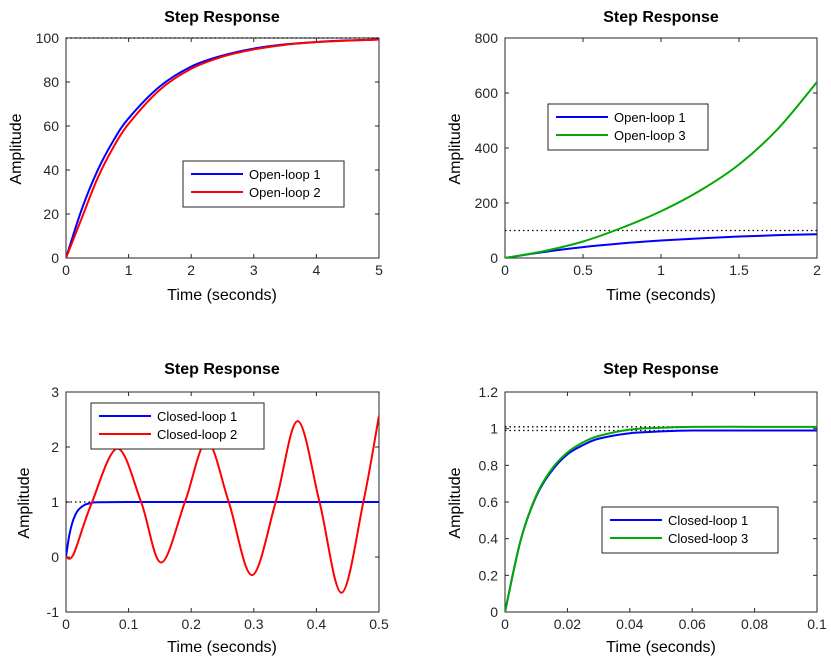 The width and height of the screenshot is (831, 660). What do you see at coordinates (489, 465) in the screenshot?
I see `y-tick-label: 0.8` at bounding box center [489, 465].